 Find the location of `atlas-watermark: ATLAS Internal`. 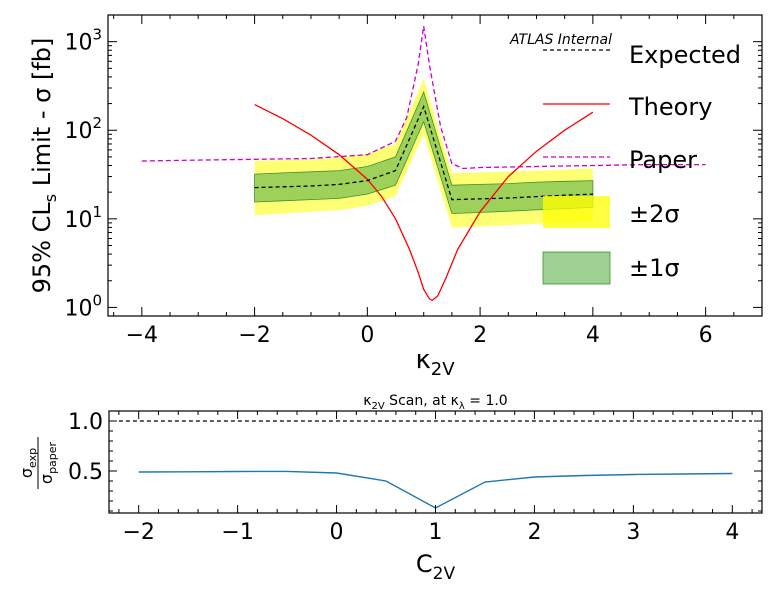

atlas-watermark: ATLAS Internal is located at coordinates (560, 40).